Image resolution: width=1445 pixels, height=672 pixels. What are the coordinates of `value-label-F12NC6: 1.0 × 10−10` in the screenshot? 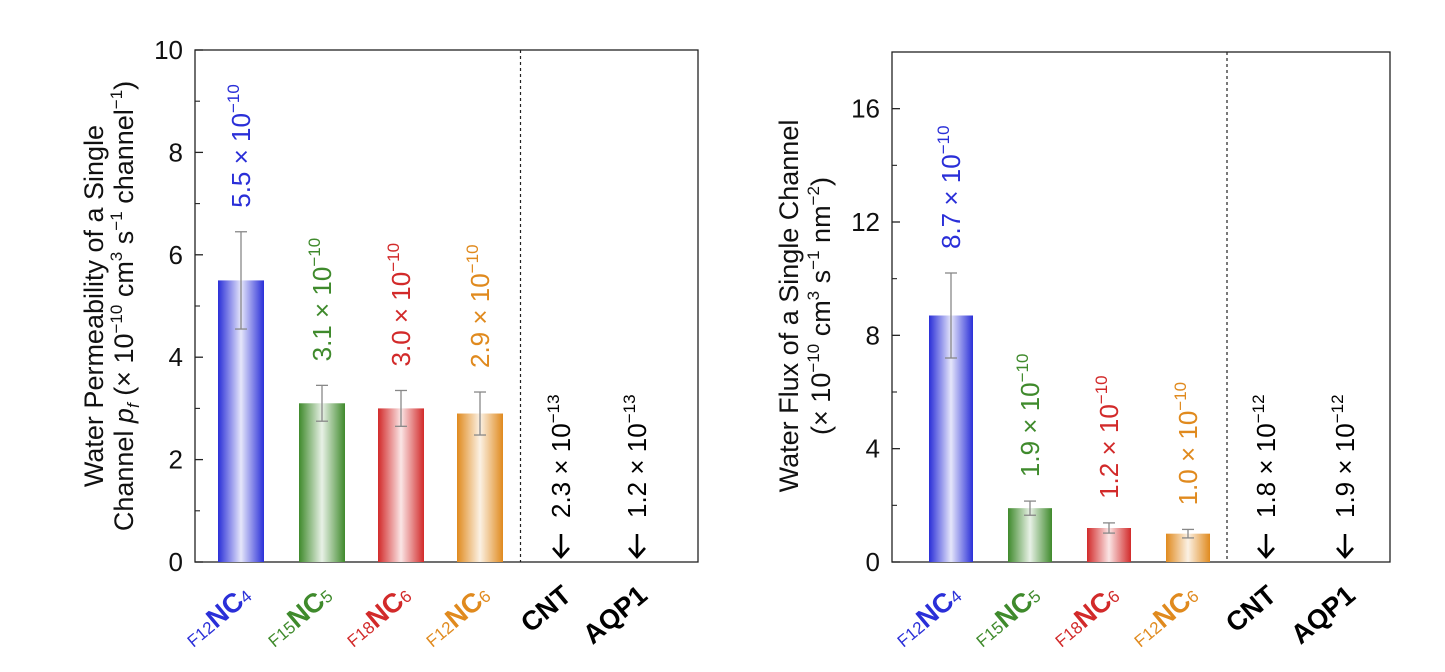 It's located at (1187, 444).